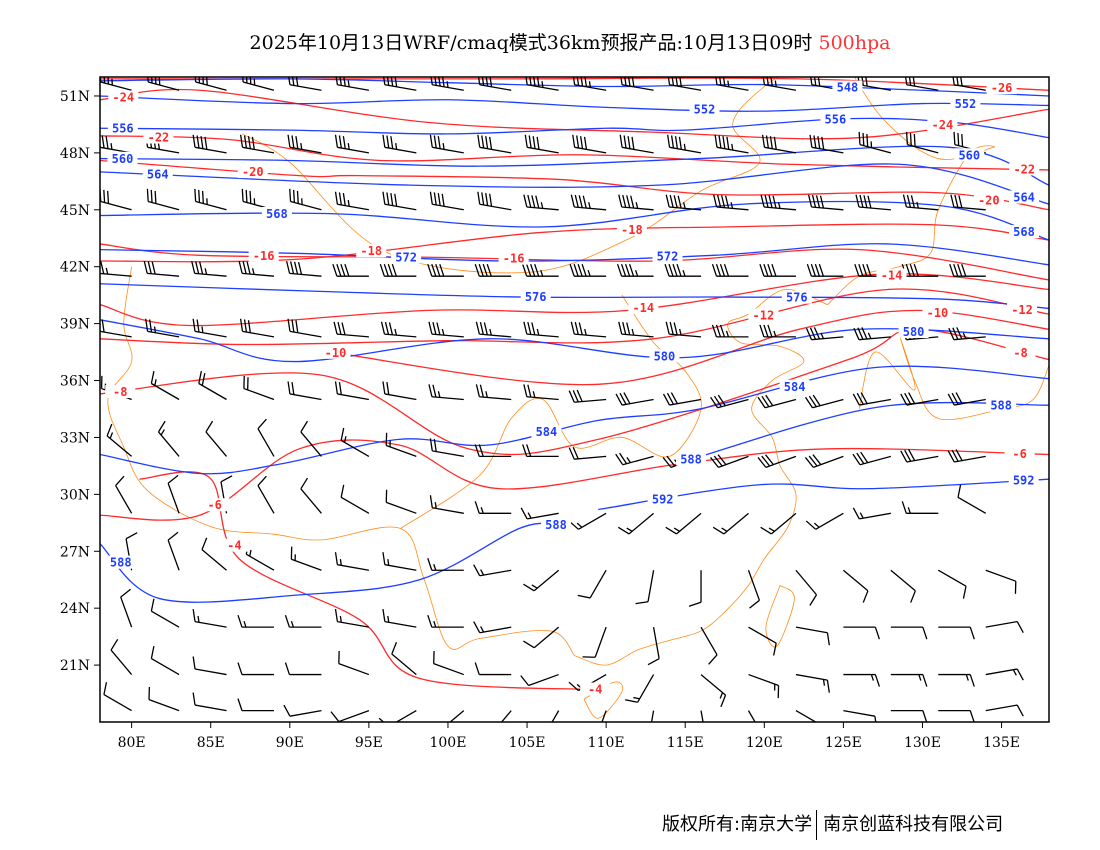 The width and height of the screenshot is (1100, 850). What do you see at coordinates (836, 119) in the screenshot?
I see `height-contour-label: 556` at bounding box center [836, 119].